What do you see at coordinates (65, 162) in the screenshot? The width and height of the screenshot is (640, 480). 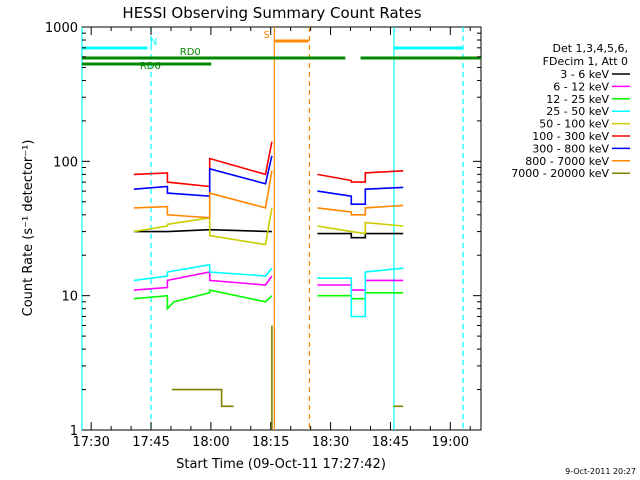 I see `y-tick-label: 100` at bounding box center [65, 162].